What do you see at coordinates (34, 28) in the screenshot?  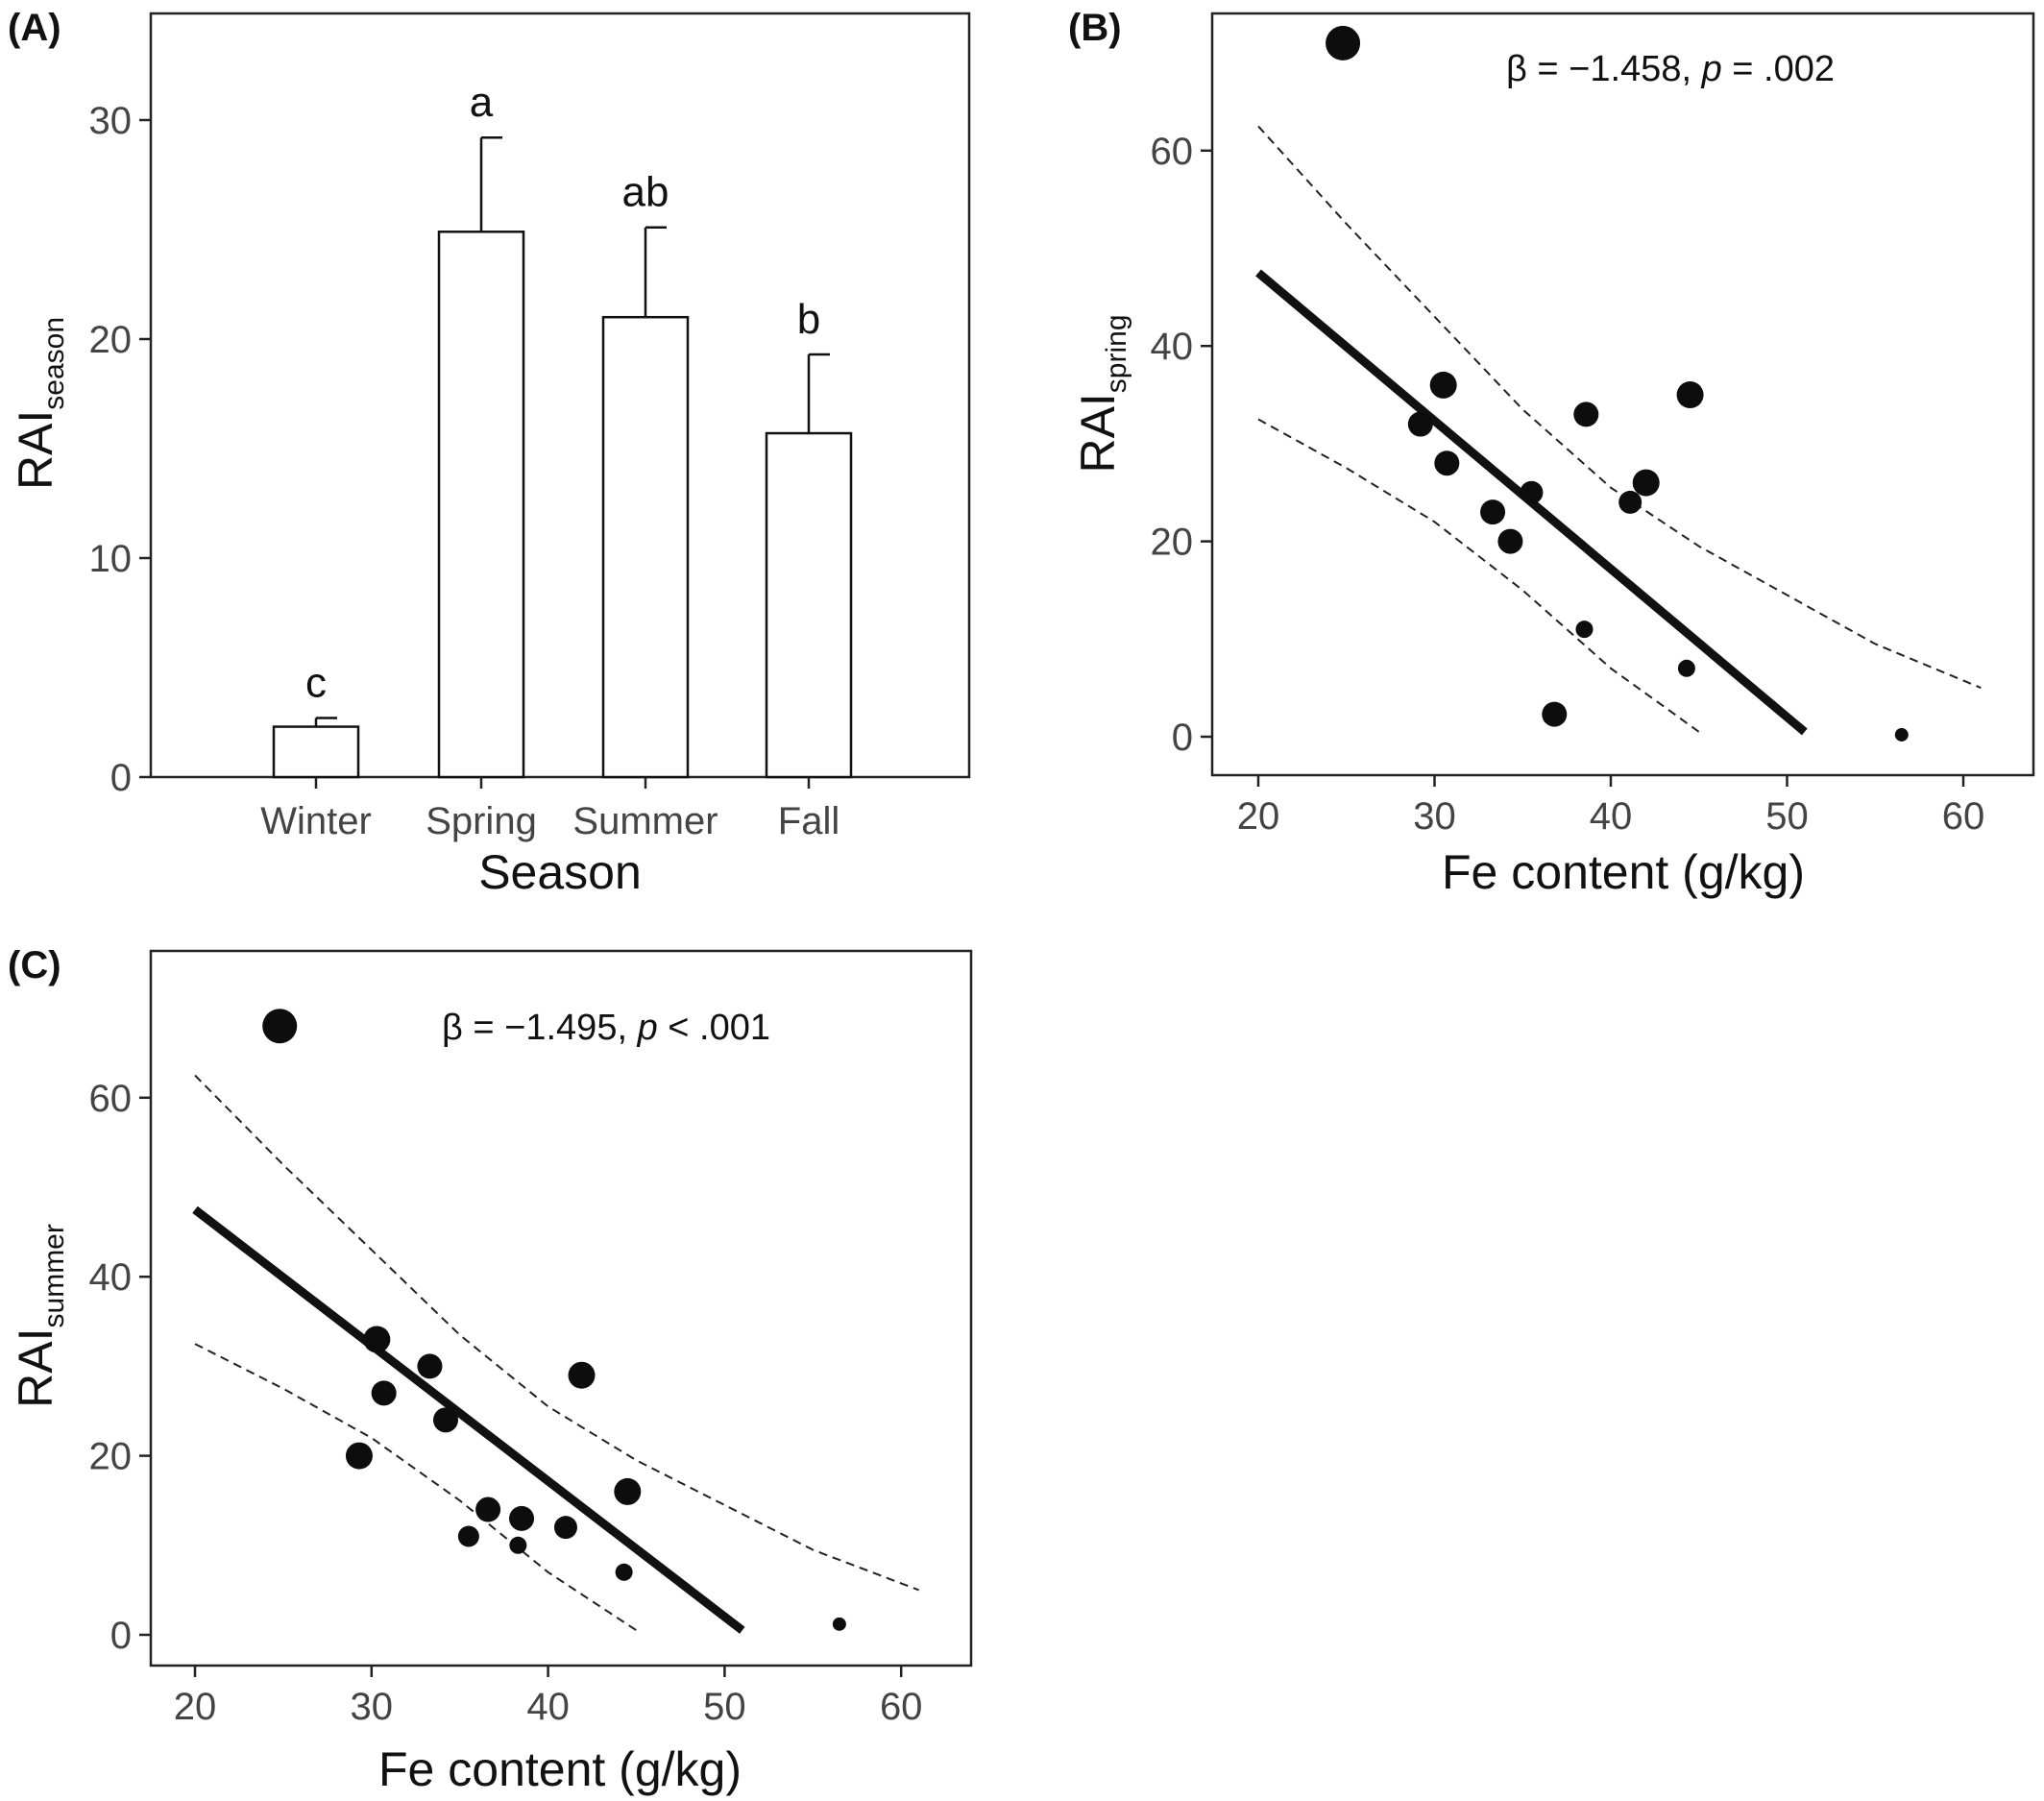 I see `panel-a-label: (A)` at bounding box center [34, 28].